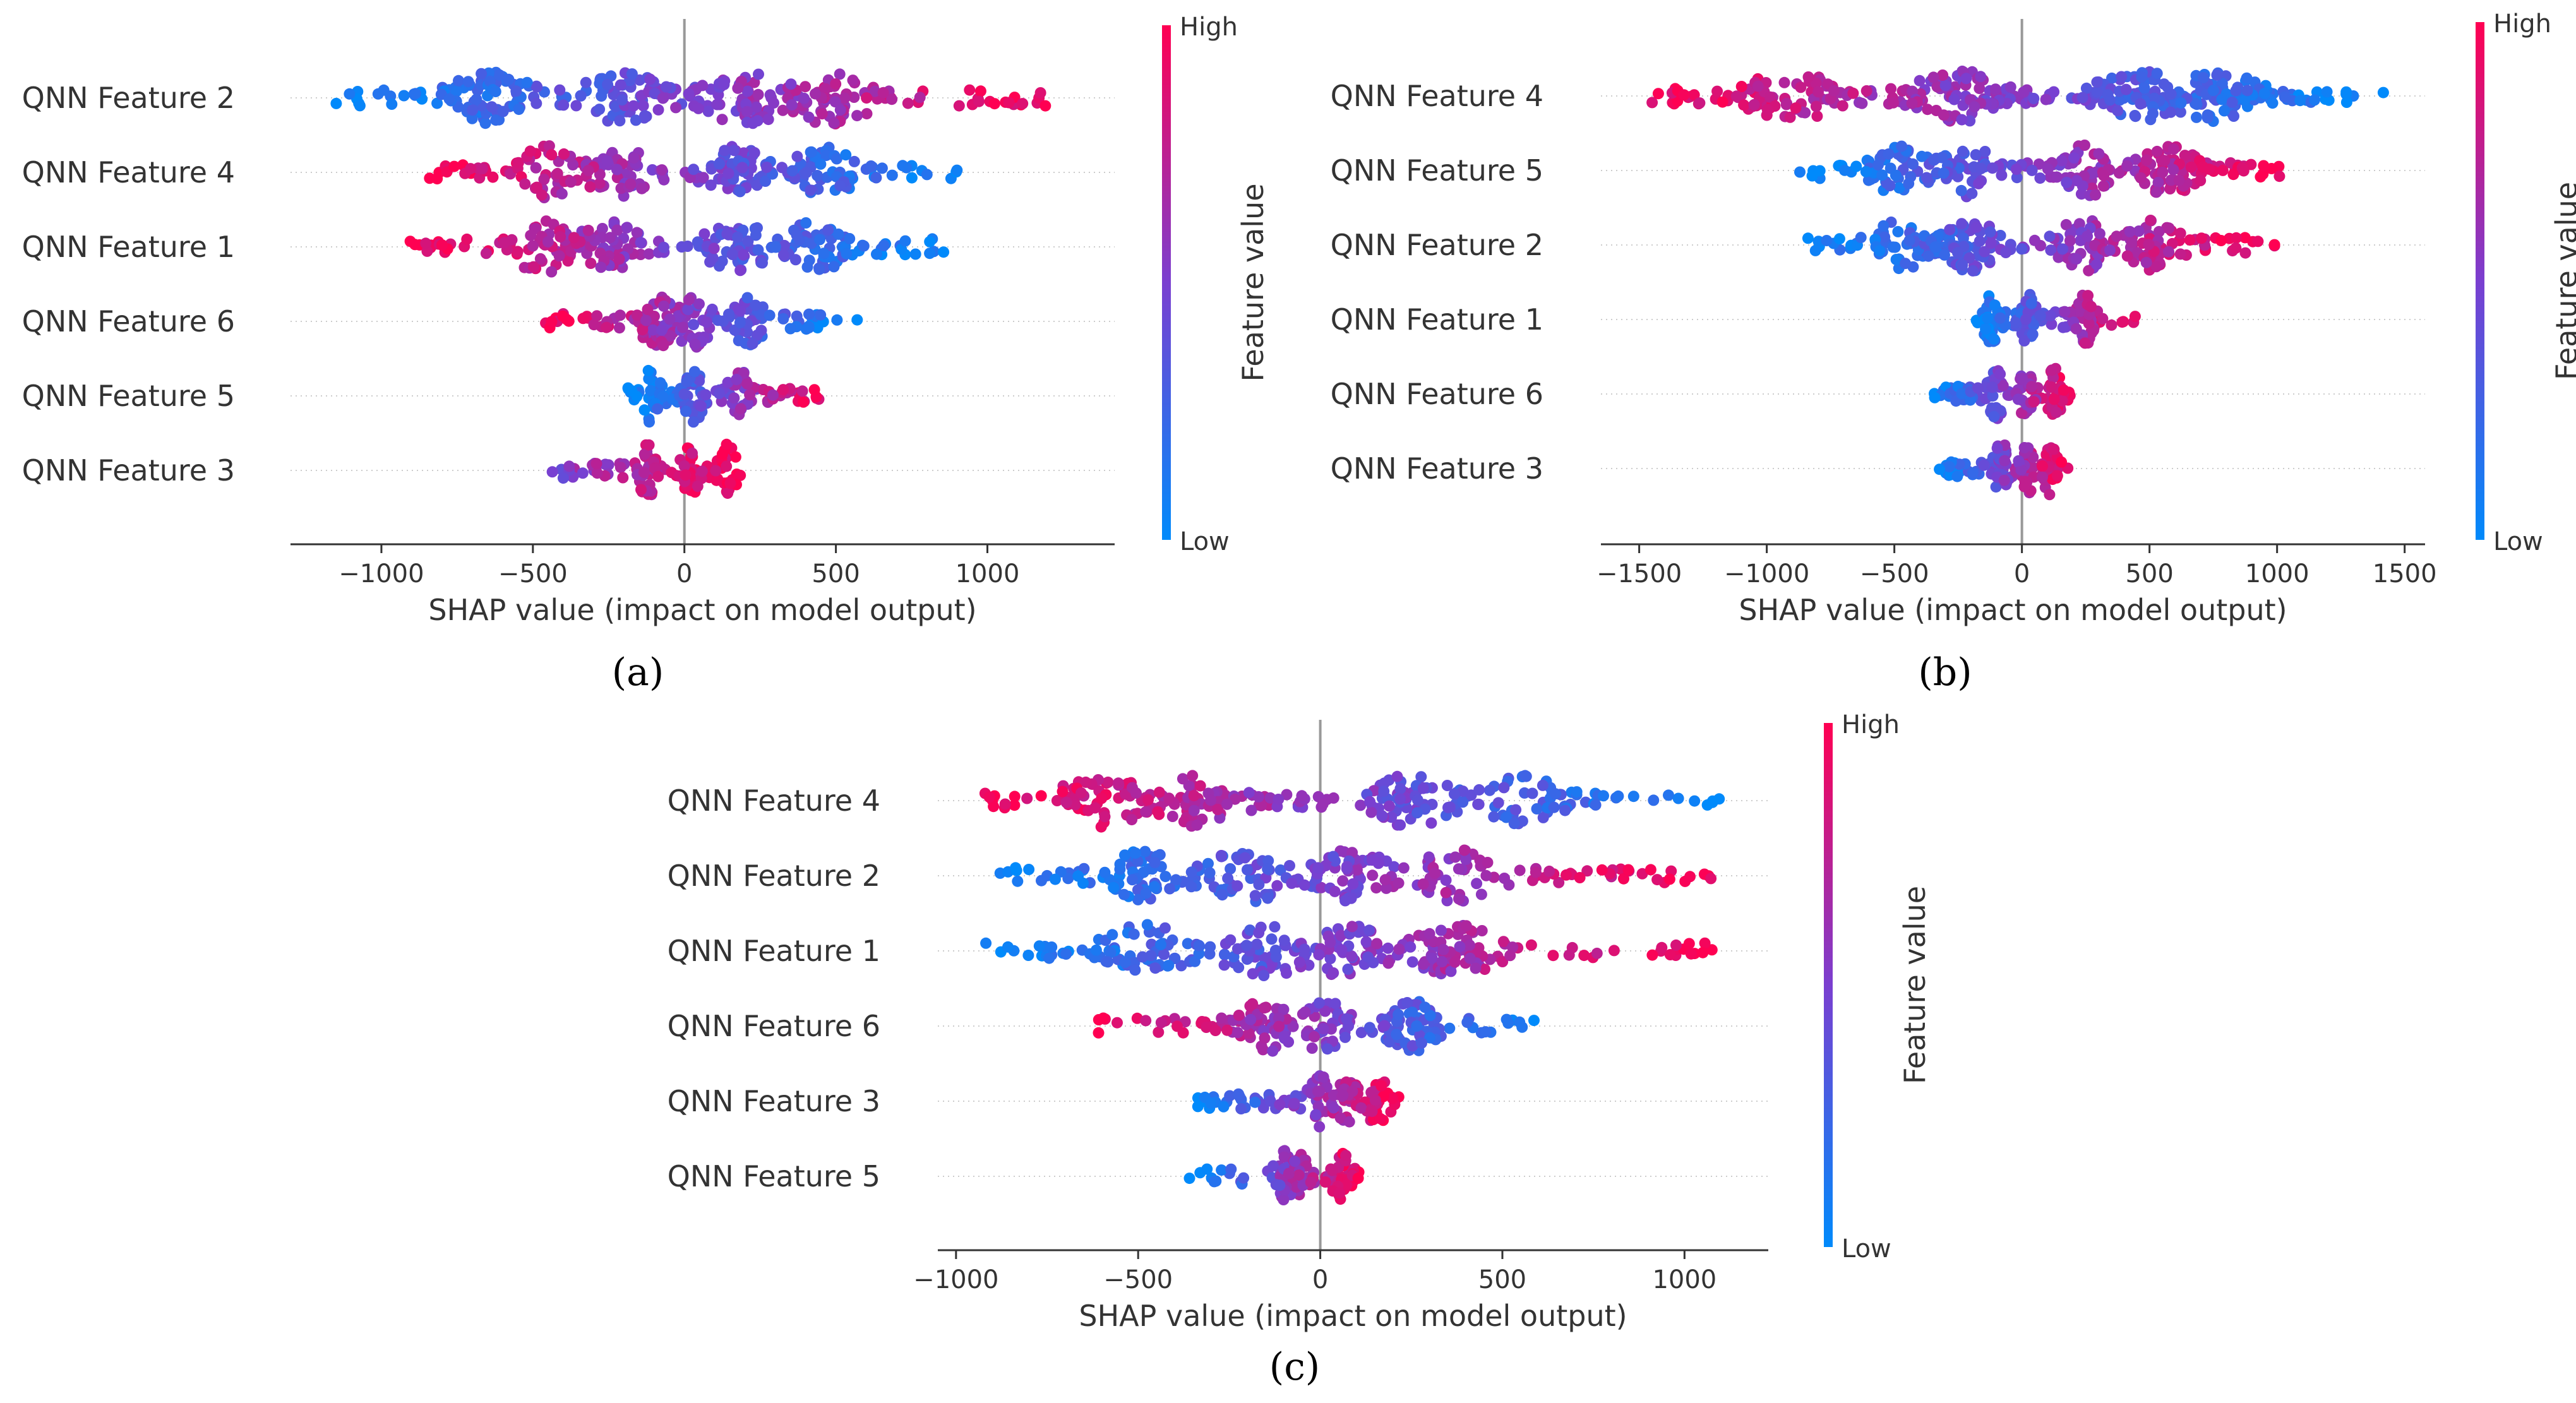  What do you see at coordinates (1828, 985) in the screenshot?
I see `colorbar` at bounding box center [1828, 985].